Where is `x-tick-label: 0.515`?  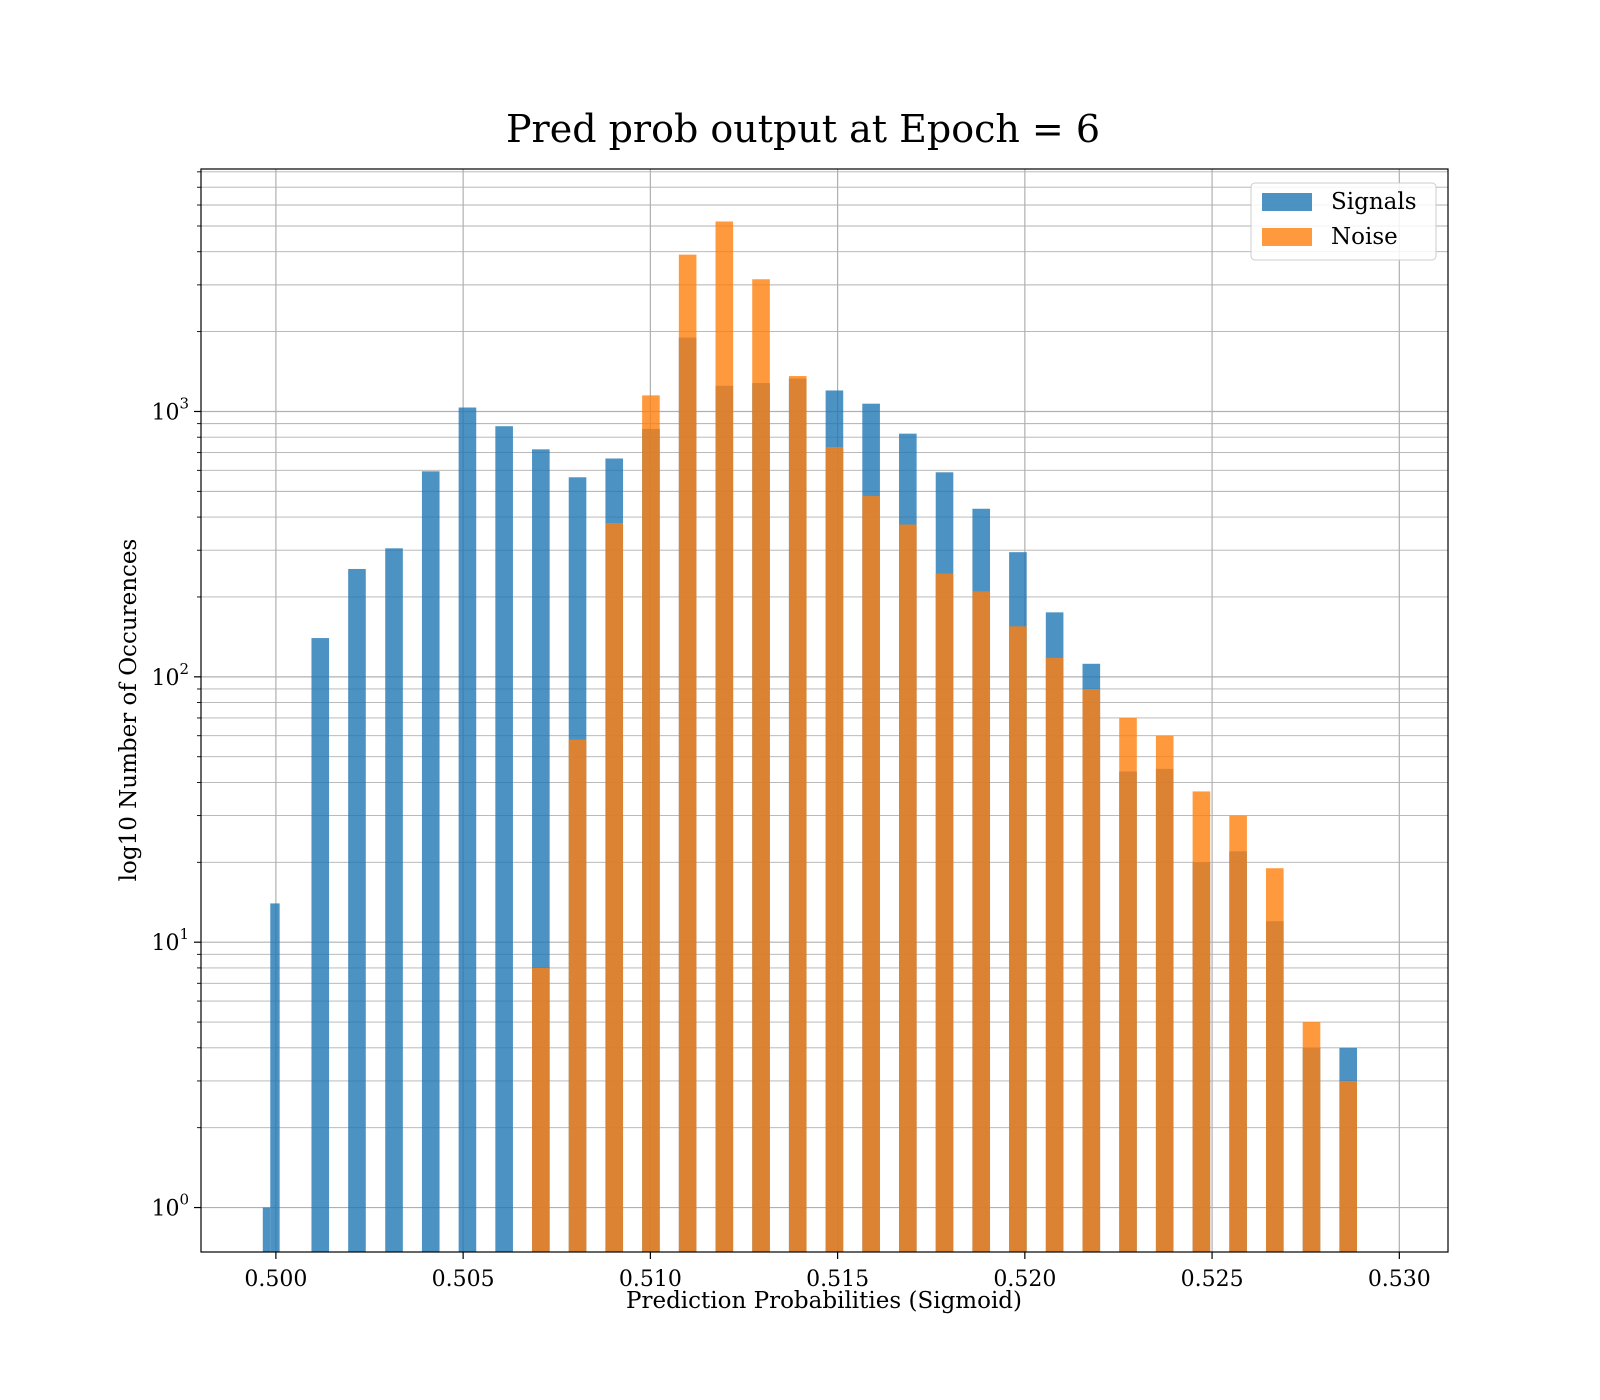
x-tick-label: 0.515 is located at coordinates (837, 1279).